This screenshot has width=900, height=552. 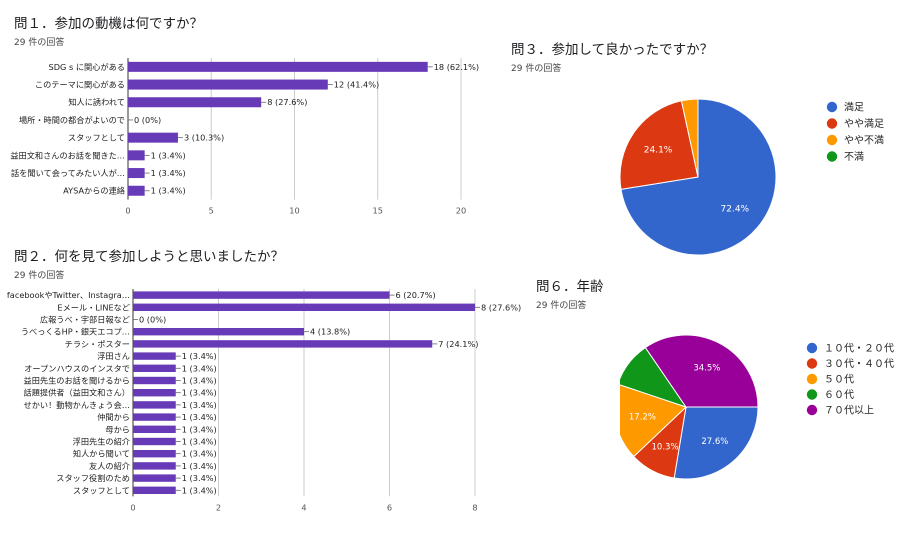 I want to click on q6-legend-label: １０代・２０代, so click(x=859, y=349).